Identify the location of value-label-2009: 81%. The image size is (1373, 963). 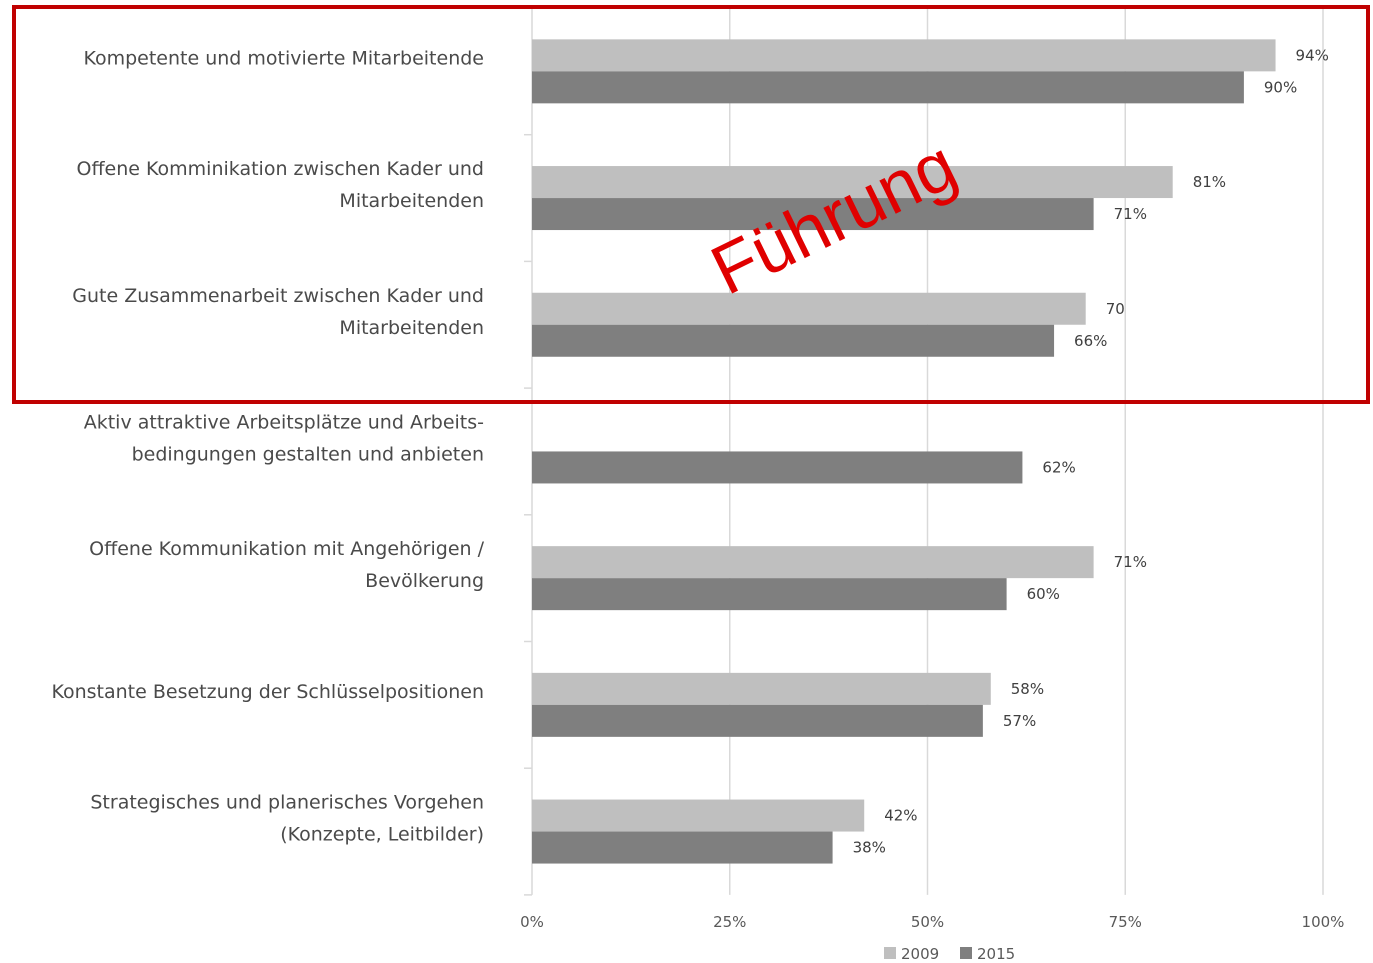
(1209, 182).